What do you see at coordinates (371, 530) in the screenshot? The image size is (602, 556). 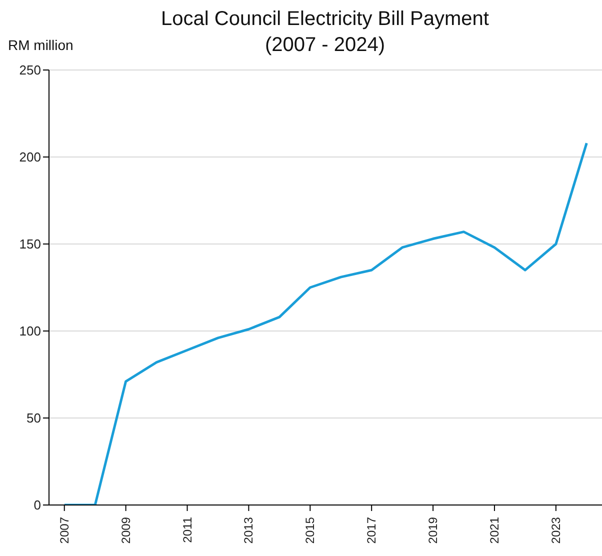 I see `x-tick-label: 2017` at bounding box center [371, 530].